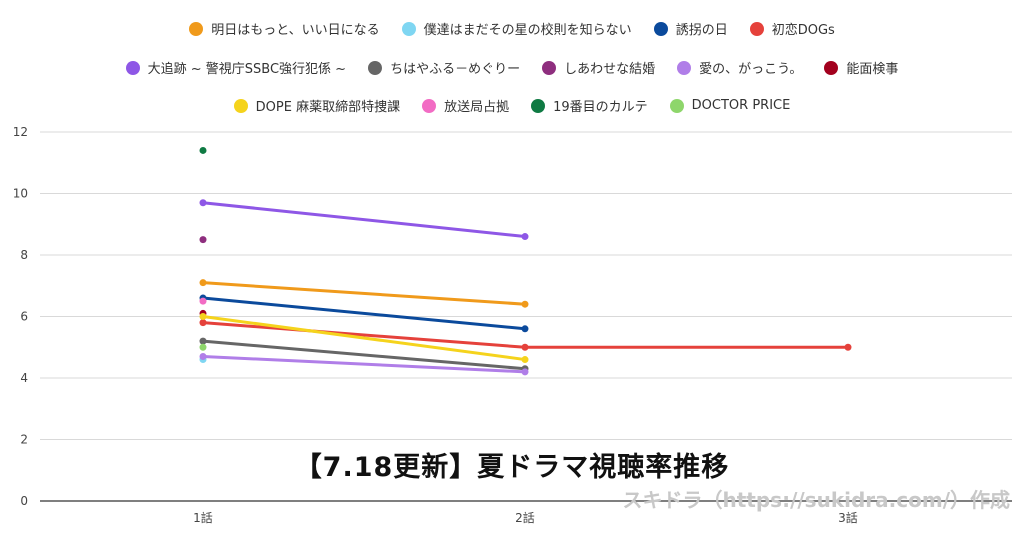 The image size is (1024, 538). What do you see at coordinates (512, 467) in the screenshot?
I see `chart-title: 【7.18更新】夏ドラマ視聴率推移` at bounding box center [512, 467].